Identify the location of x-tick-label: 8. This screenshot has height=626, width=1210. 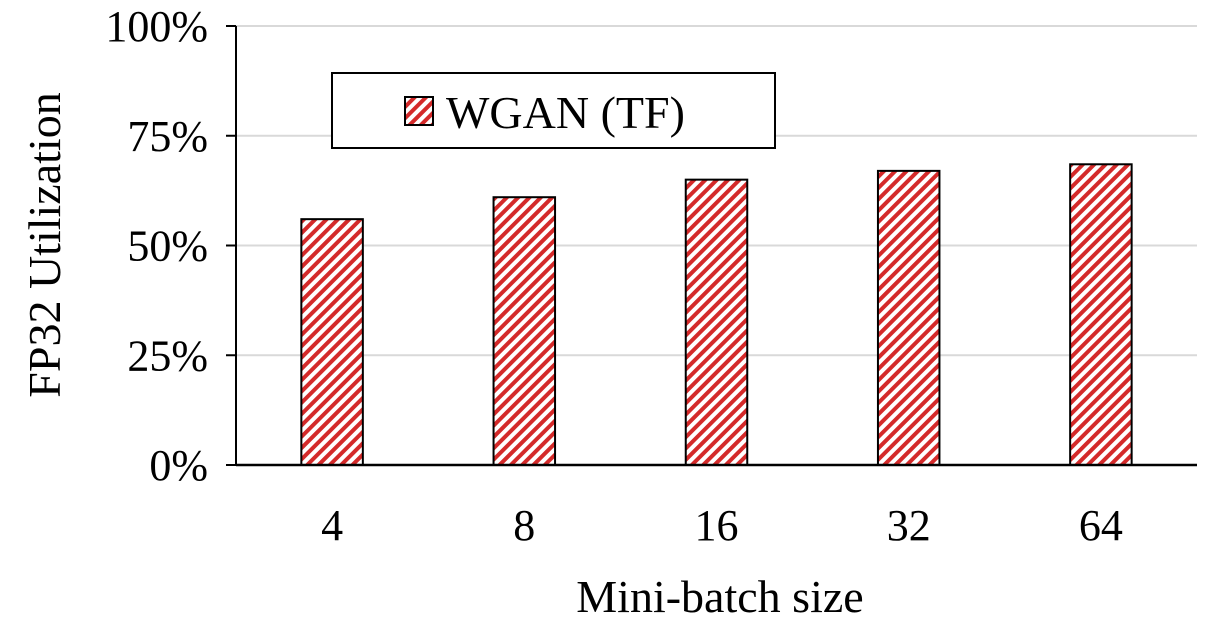
(524, 525).